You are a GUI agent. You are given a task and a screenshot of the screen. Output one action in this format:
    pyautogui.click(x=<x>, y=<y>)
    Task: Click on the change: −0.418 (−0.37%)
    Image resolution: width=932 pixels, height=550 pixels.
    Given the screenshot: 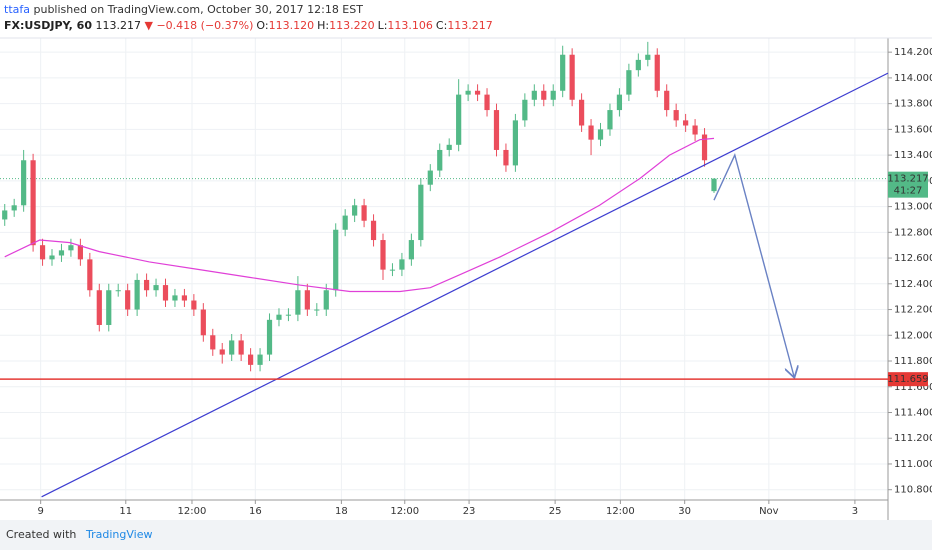 What is the action you would take?
    pyautogui.click(x=205, y=25)
    